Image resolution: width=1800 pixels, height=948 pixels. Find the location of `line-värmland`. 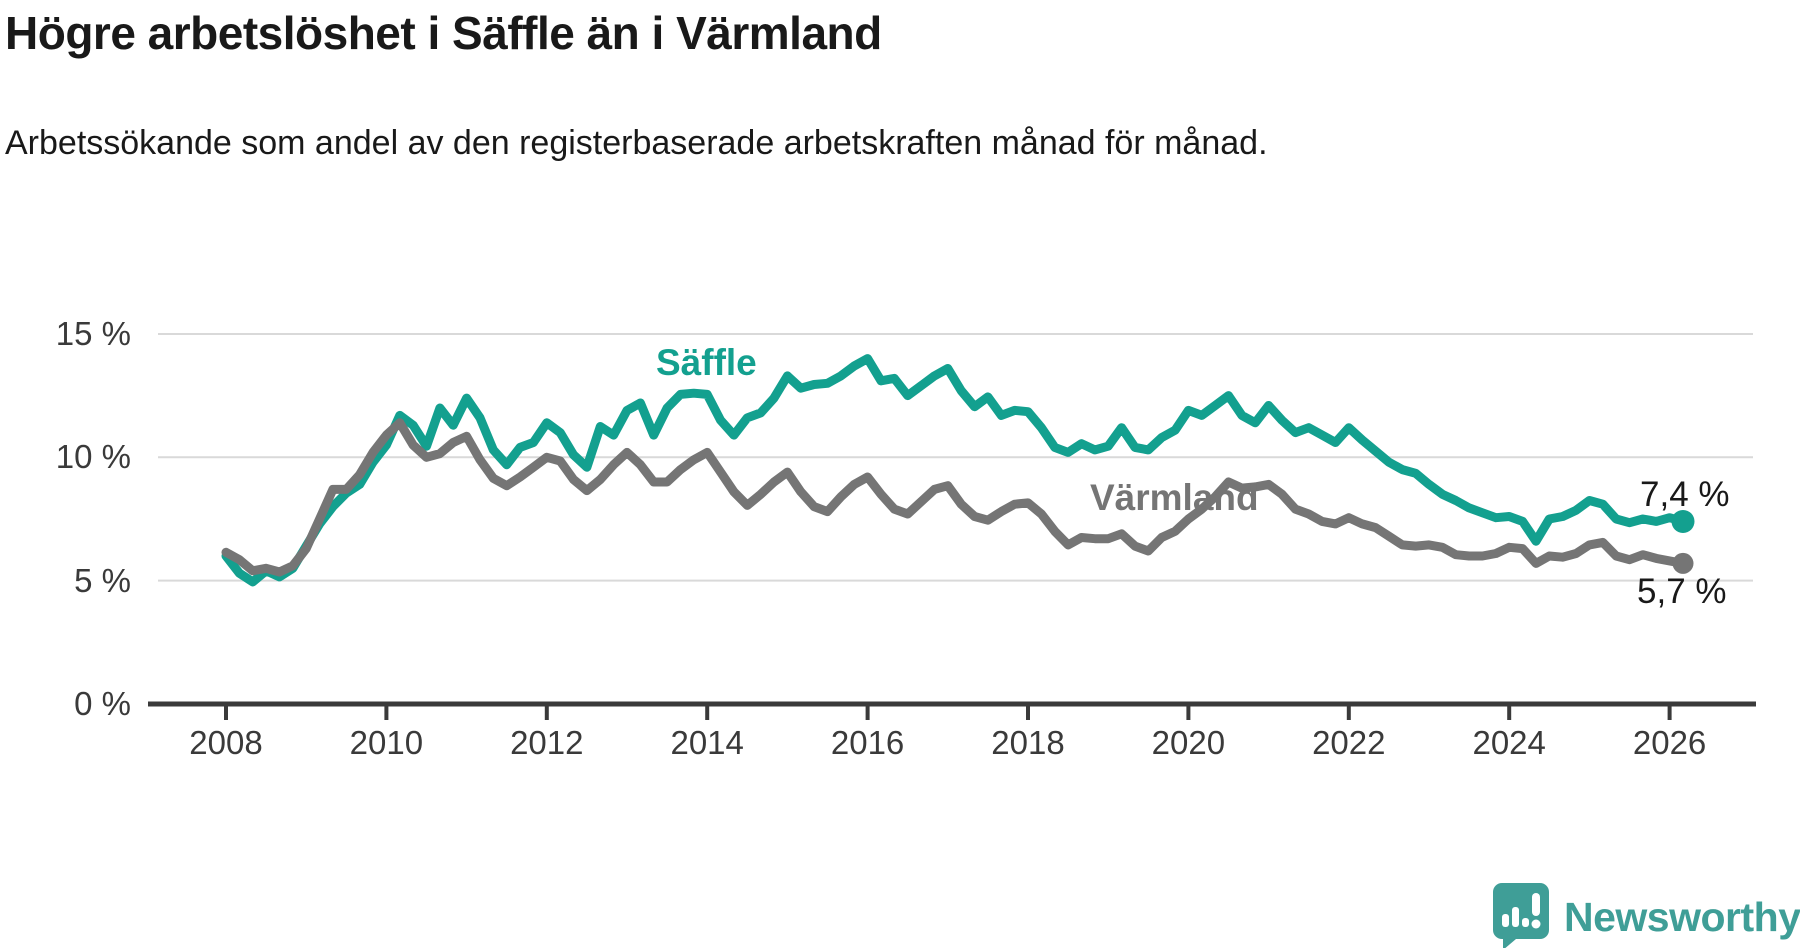

line-värmland is located at coordinates (954, 497).